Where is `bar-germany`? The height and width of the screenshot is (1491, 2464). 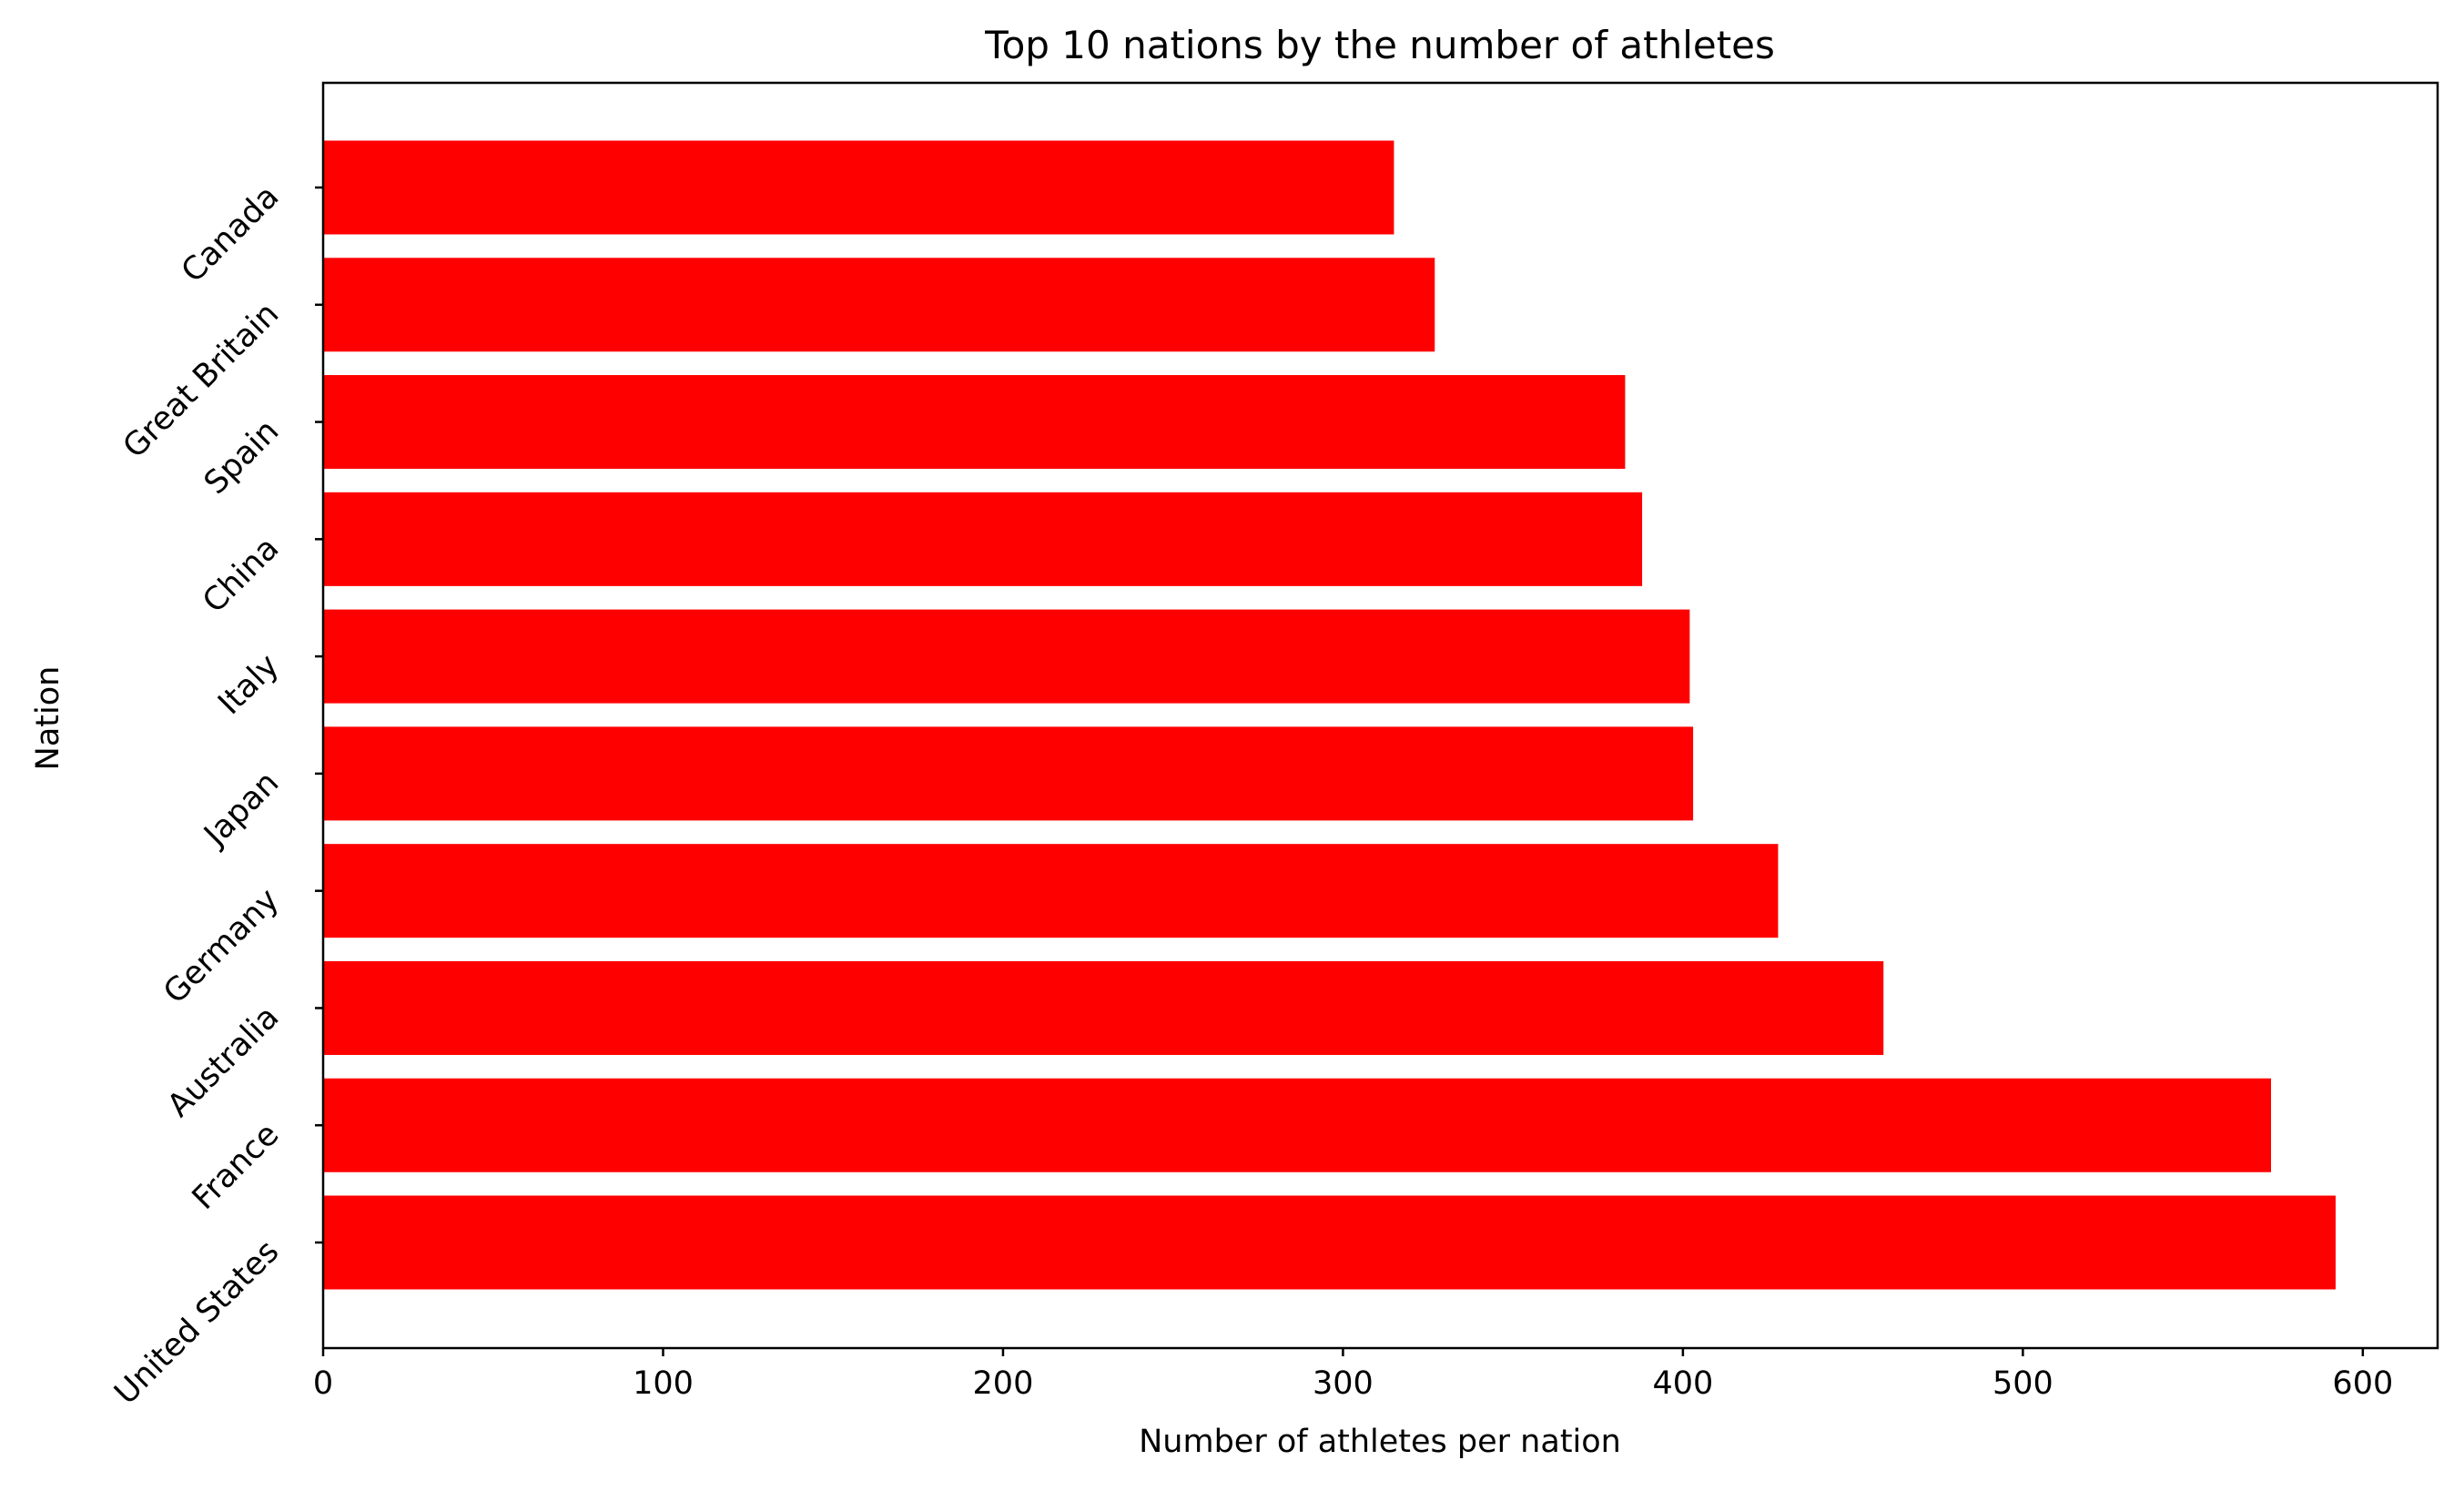 bar-germany is located at coordinates (1051, 891).